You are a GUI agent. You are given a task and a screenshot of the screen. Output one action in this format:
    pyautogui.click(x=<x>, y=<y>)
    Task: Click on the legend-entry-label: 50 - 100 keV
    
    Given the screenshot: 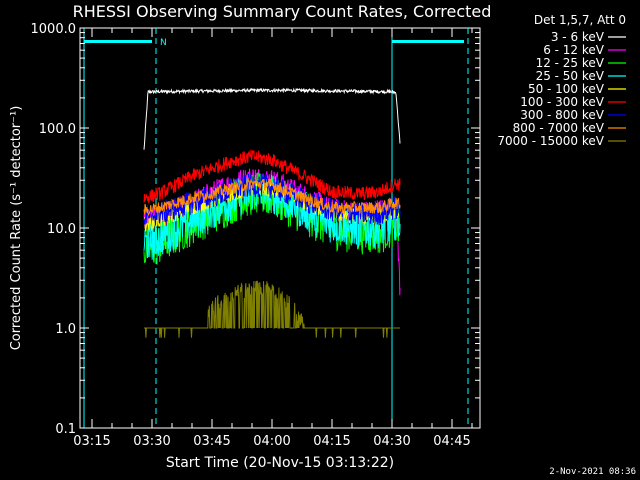 What is the action you would take?
    pyautogui.click(x=566, y=89)
    